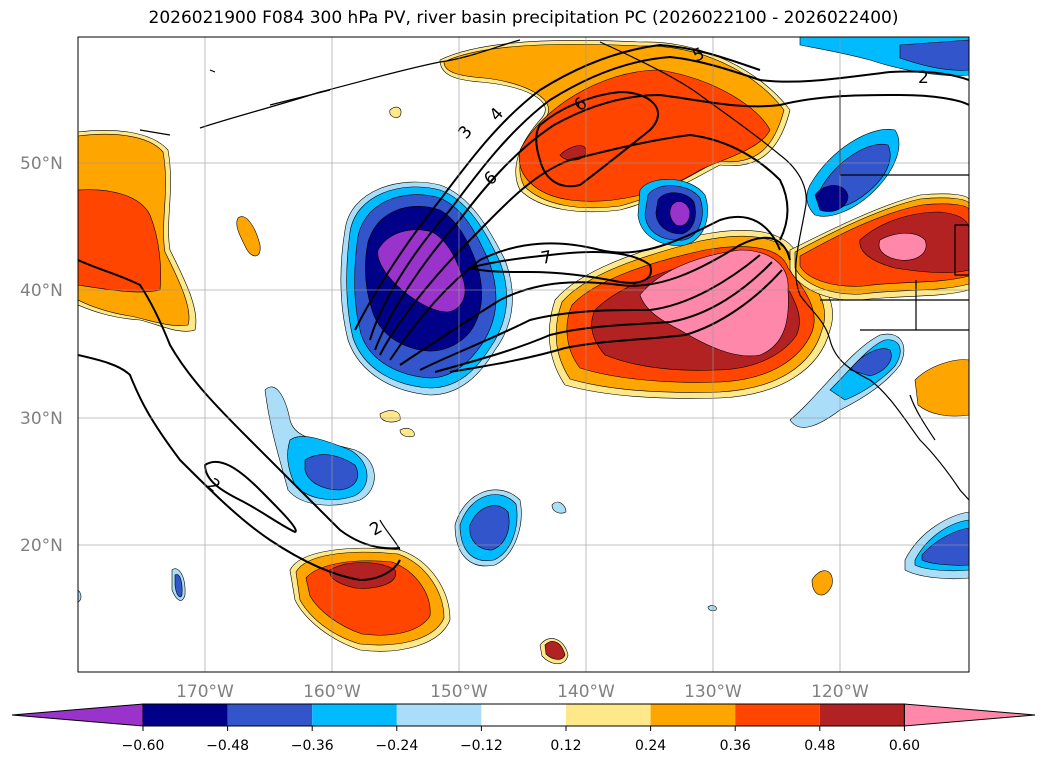 This screenshot has width=1047, height=765. I want to click on colorbar-tick-label: 0.48, so click(819, 746).